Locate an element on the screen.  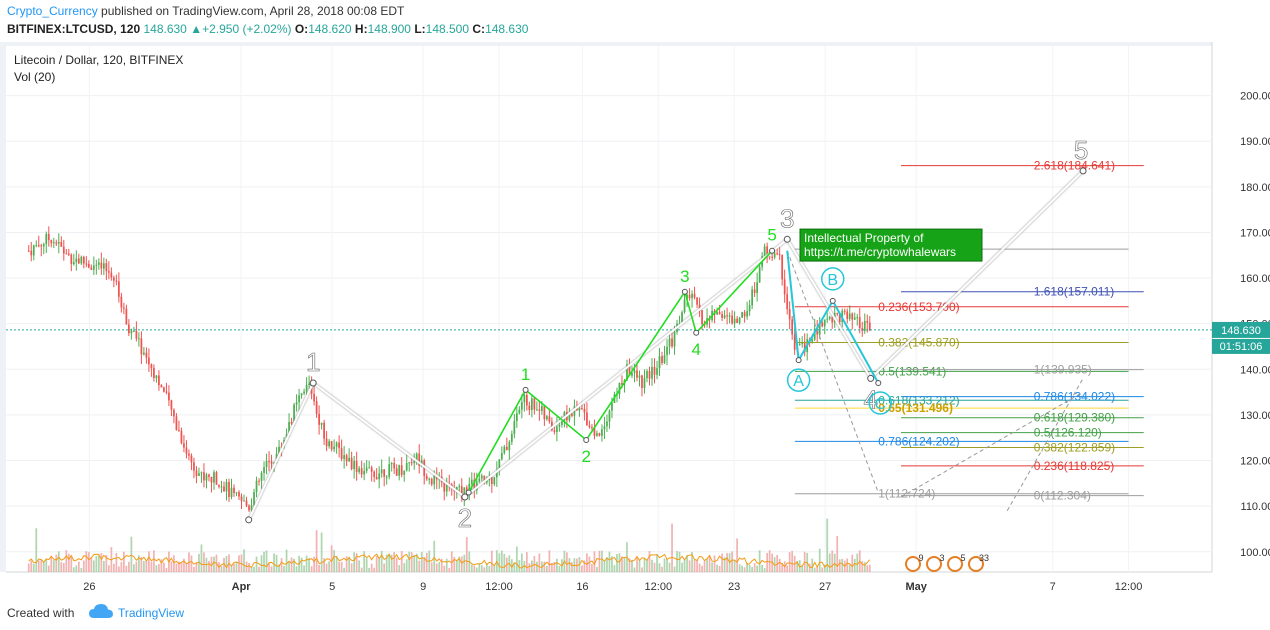
fib-extension-label: 0.786(134.022) is located at coordinates (1074, 397).